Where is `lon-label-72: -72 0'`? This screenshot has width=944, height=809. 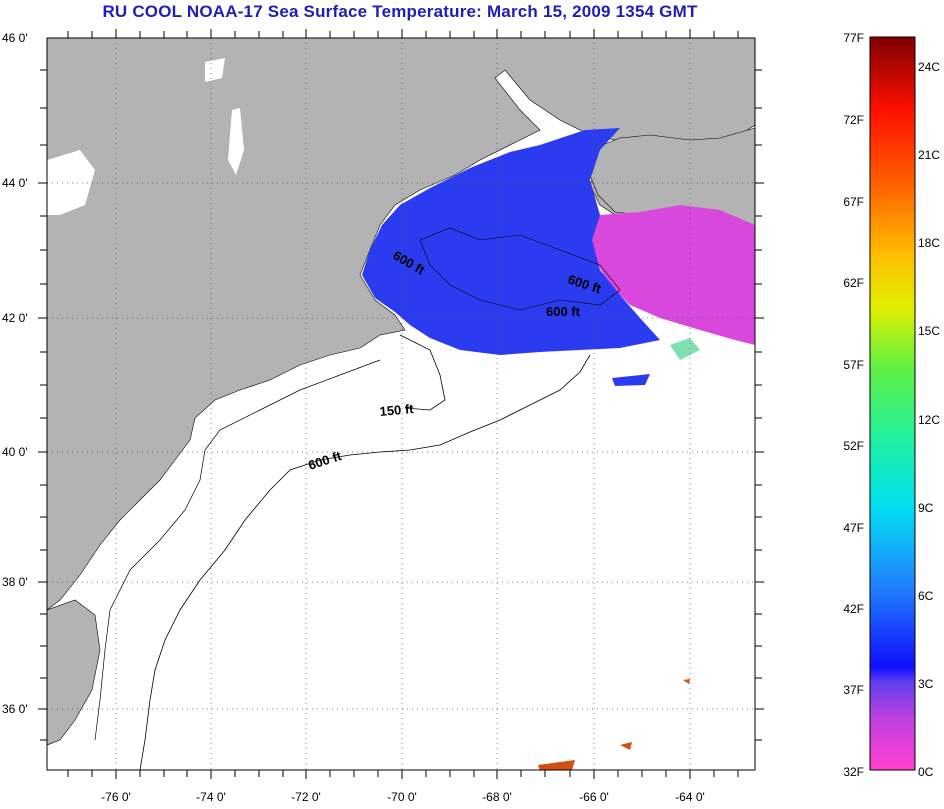
lon-label-72: -72 0' is located at coordinates (306, 797).